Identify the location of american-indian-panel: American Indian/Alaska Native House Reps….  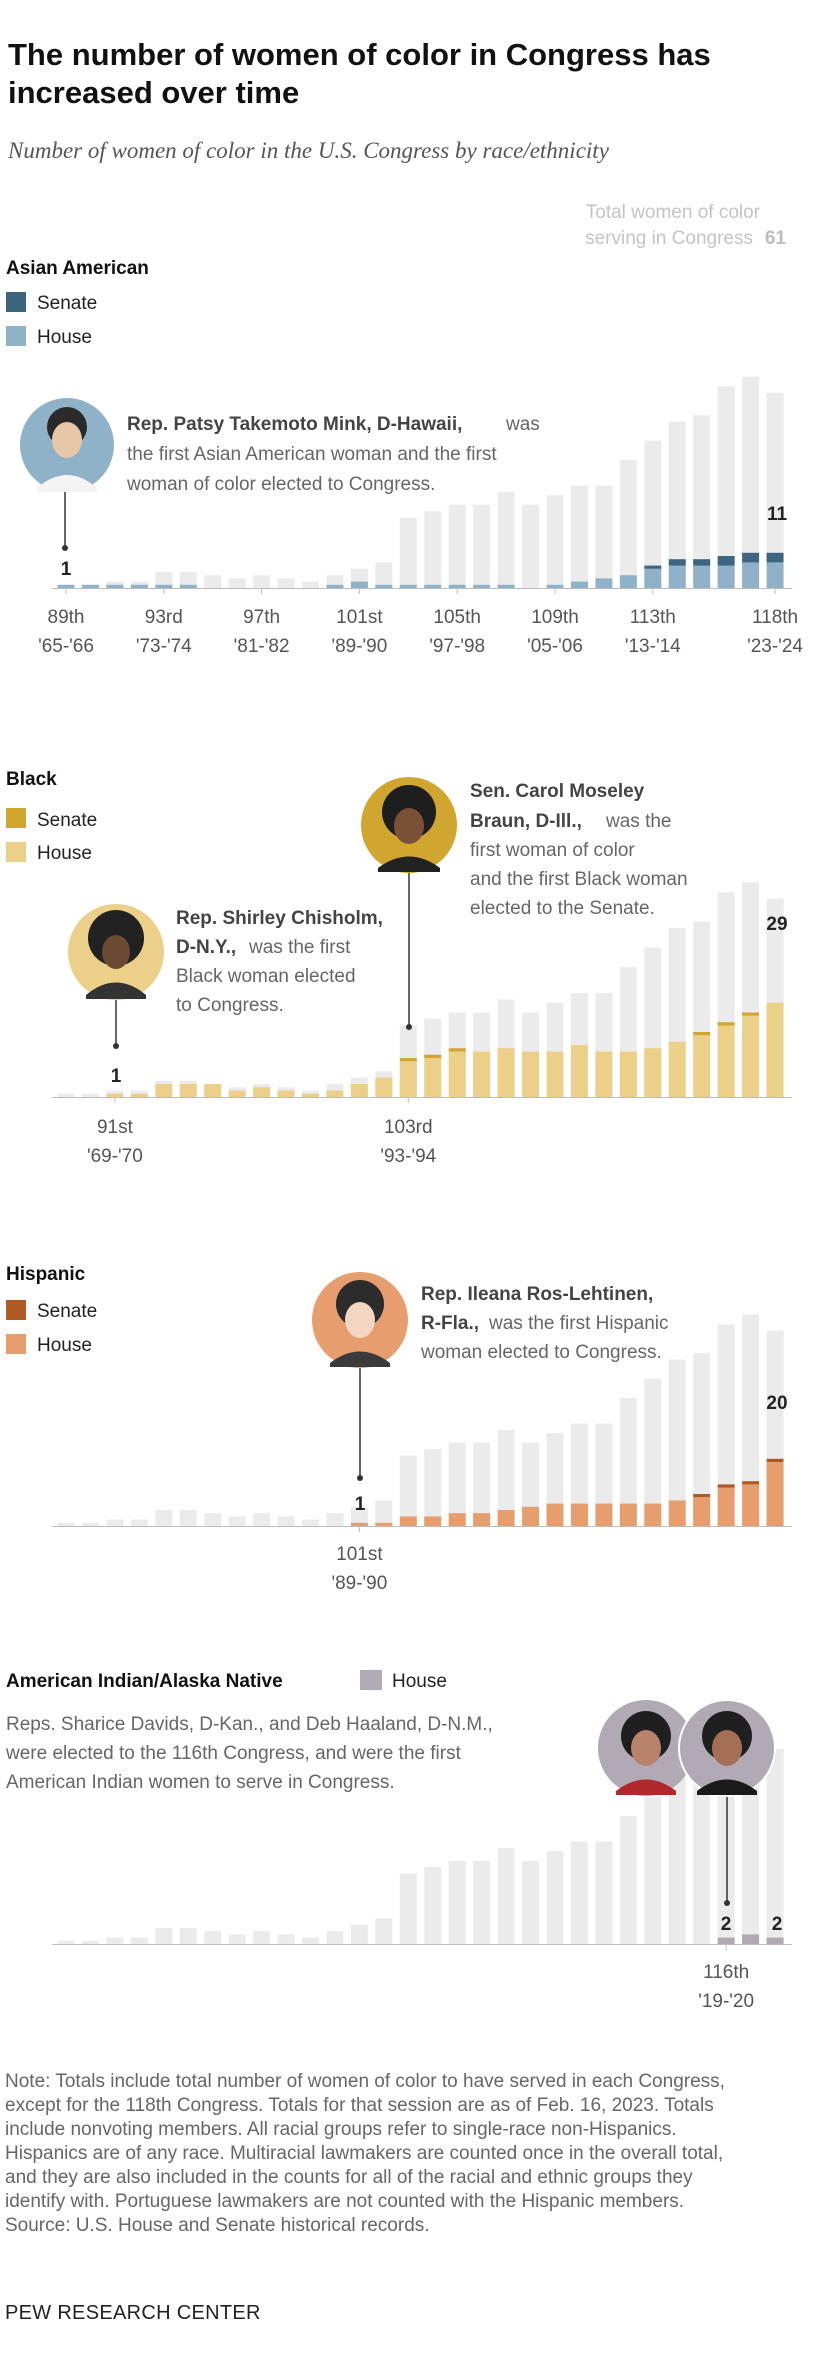
(398, 1841).